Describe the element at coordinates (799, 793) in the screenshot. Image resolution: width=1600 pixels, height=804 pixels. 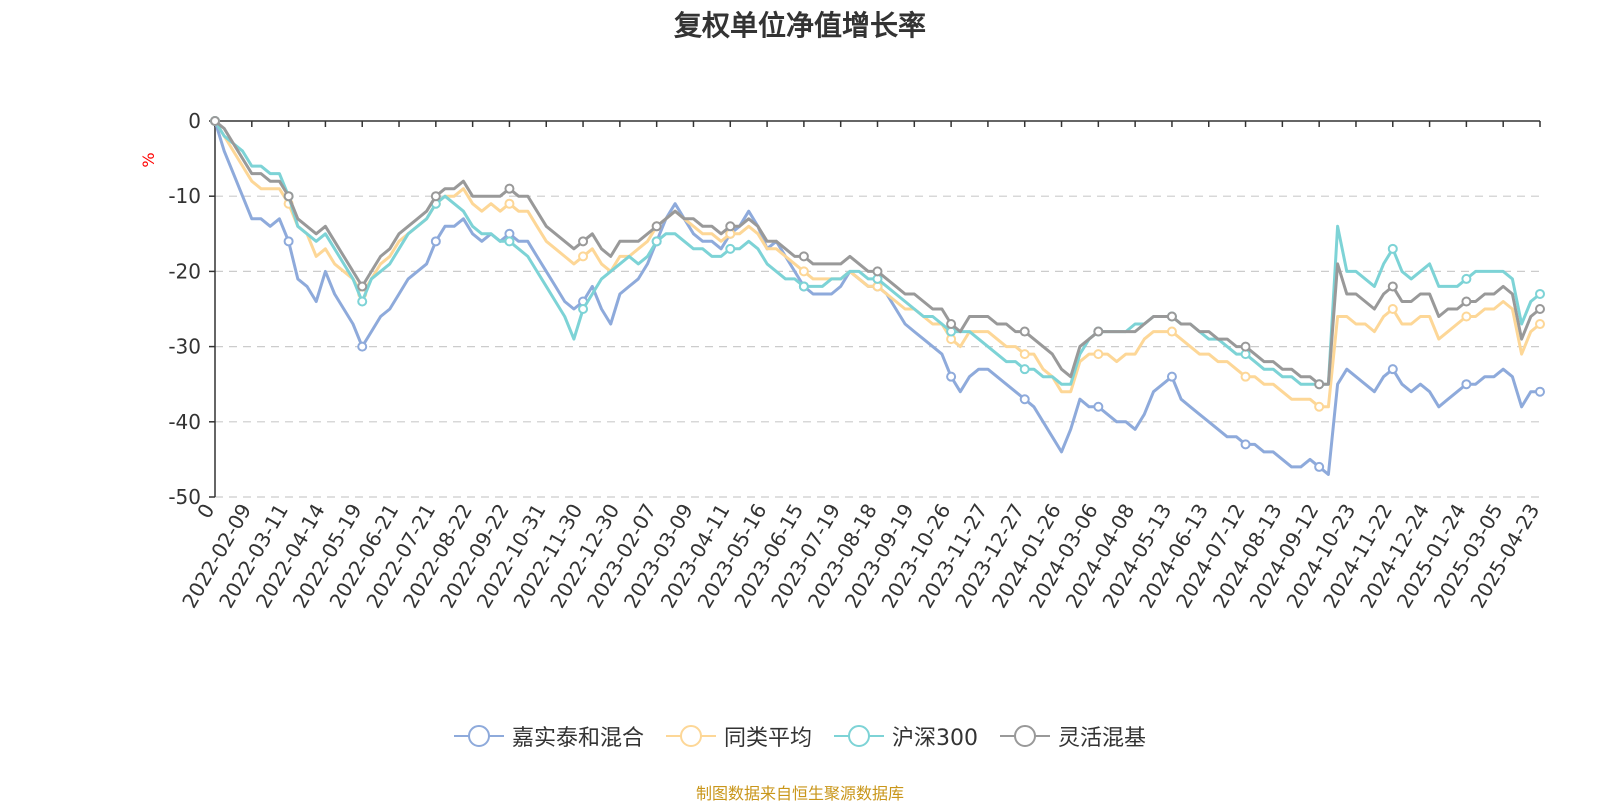
I see `source-note: 制图数据来自恒生聚源数据库` at that location.